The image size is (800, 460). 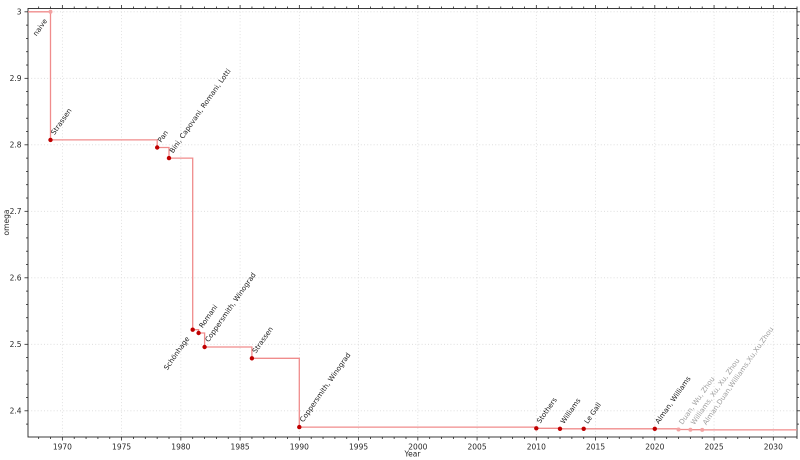 I want to click on x-tick-label: 1980, so click(x=180, y=447).